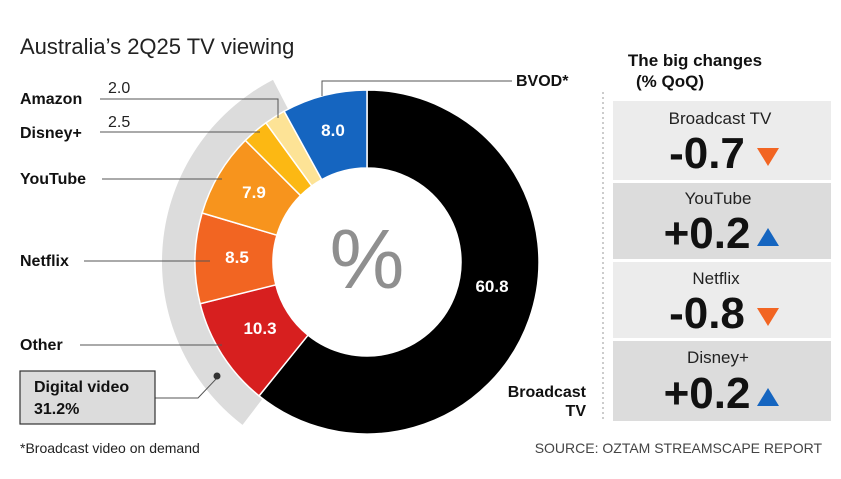 Image resolution: width=841 pixels, height=479 pixels. I want to click on change-value-broadcast-tv: -0.7, so click(707, 153).